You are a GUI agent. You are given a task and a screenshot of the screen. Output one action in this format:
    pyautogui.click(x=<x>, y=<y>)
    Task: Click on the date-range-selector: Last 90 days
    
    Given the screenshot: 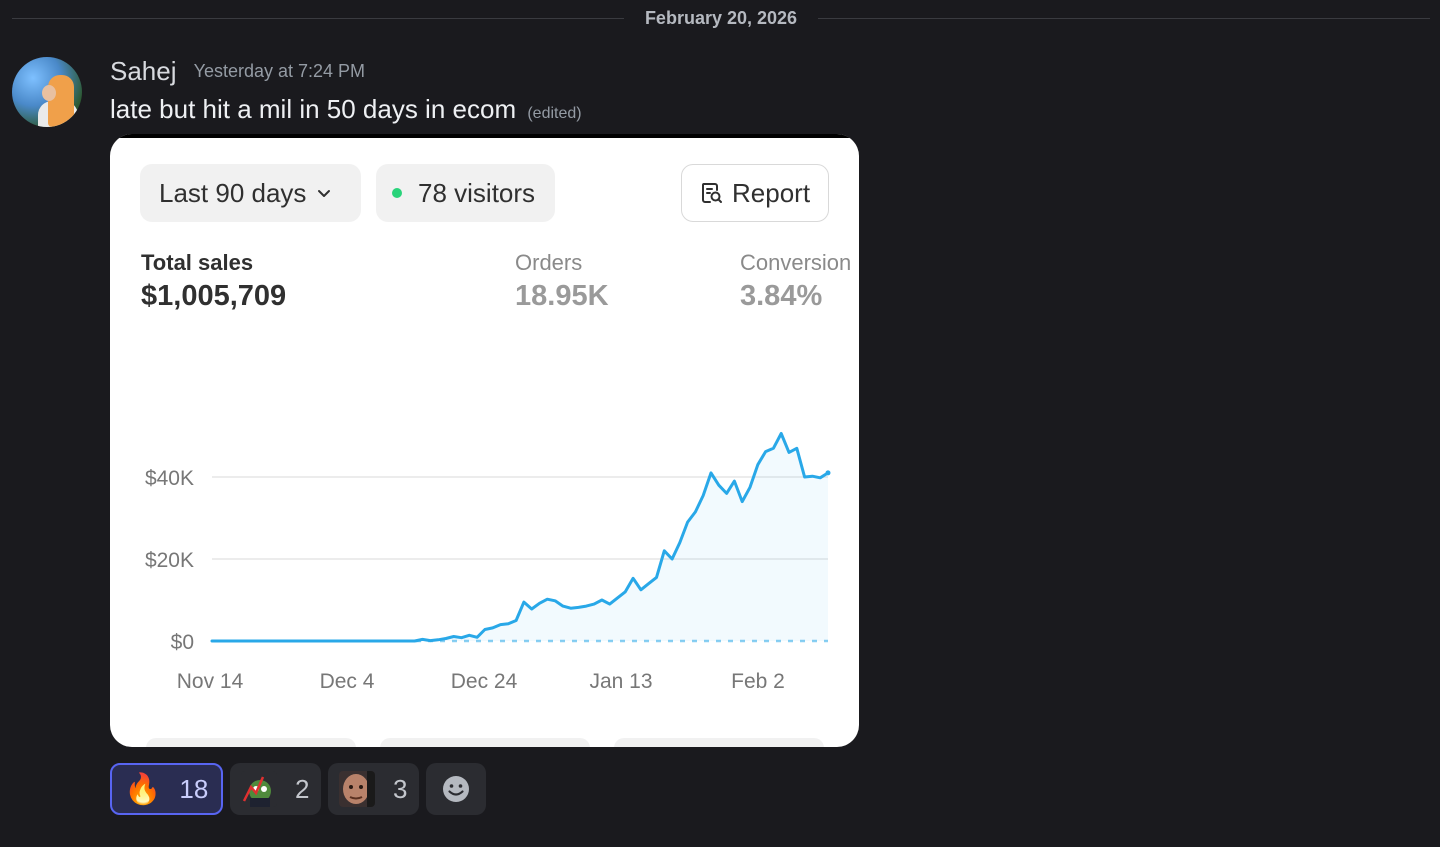 What is the action you would take?
    pyautogui.click(x=250, y=193)
    